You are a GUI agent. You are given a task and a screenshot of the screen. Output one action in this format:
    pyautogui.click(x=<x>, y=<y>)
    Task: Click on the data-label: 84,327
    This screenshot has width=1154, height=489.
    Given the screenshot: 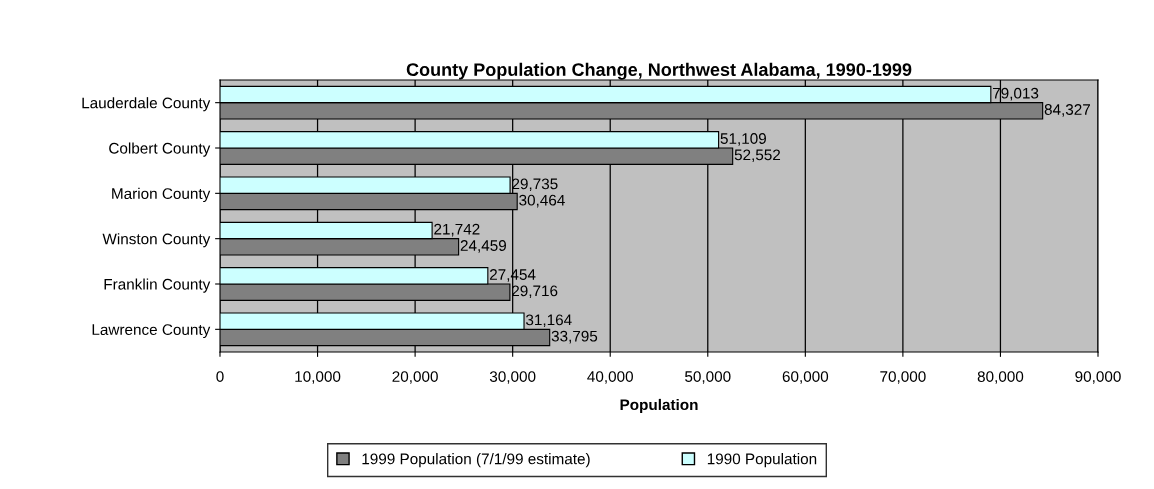 What is the action you would take?
    pyautogui.click(x=1067, y=110)
    